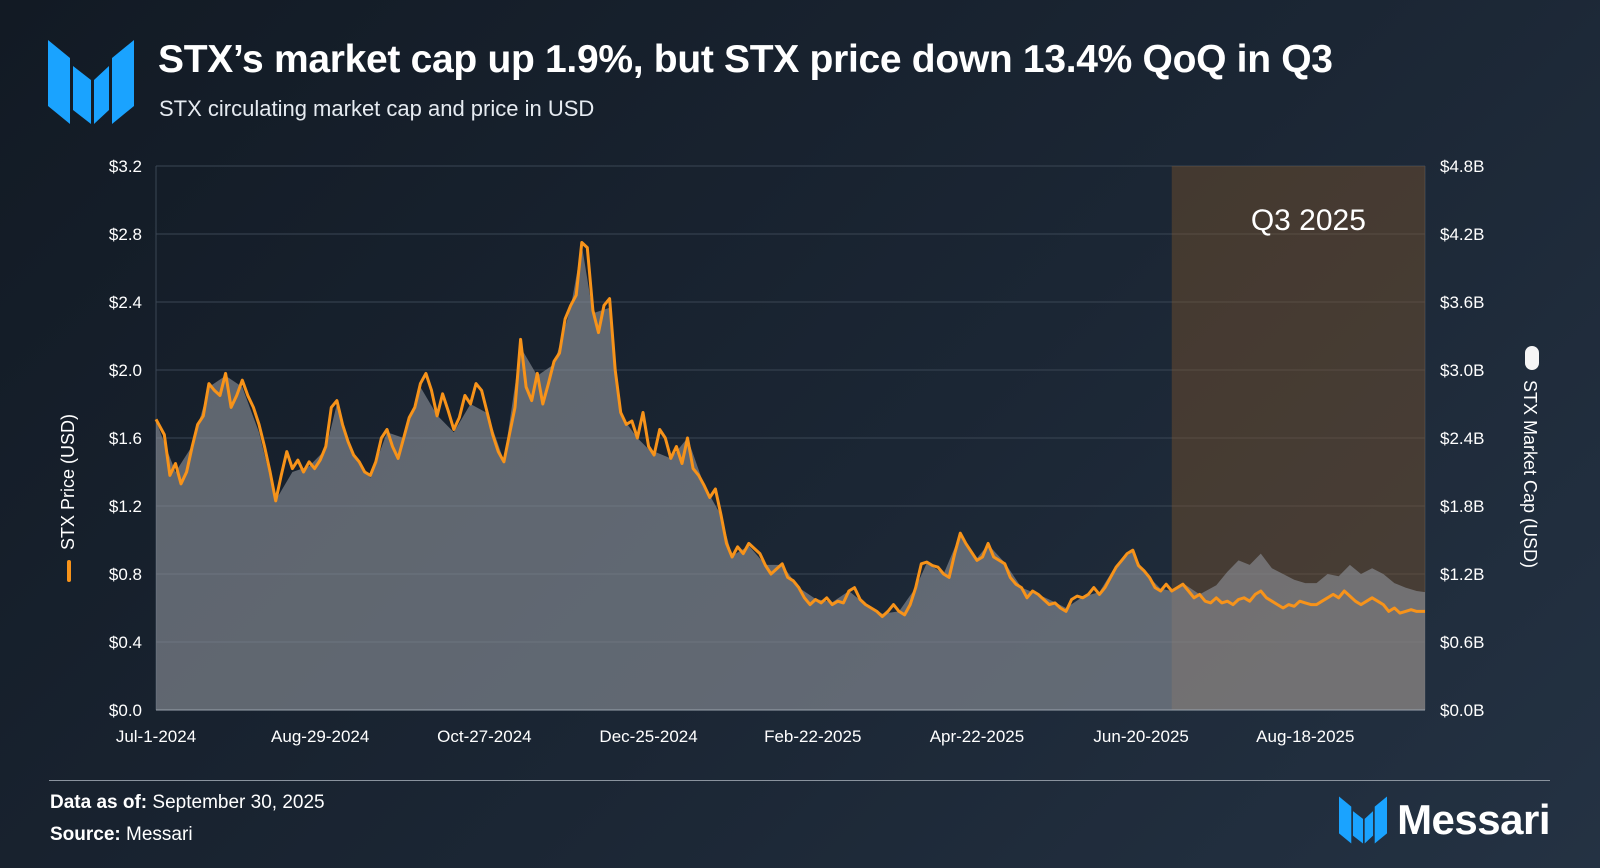 This screenshot has height=868, width=1600. What do you see at coordinates (320, 736) in the screenshot?
I see `x-tick-label: Aug-29-2024` at bounding box center [320, 736].